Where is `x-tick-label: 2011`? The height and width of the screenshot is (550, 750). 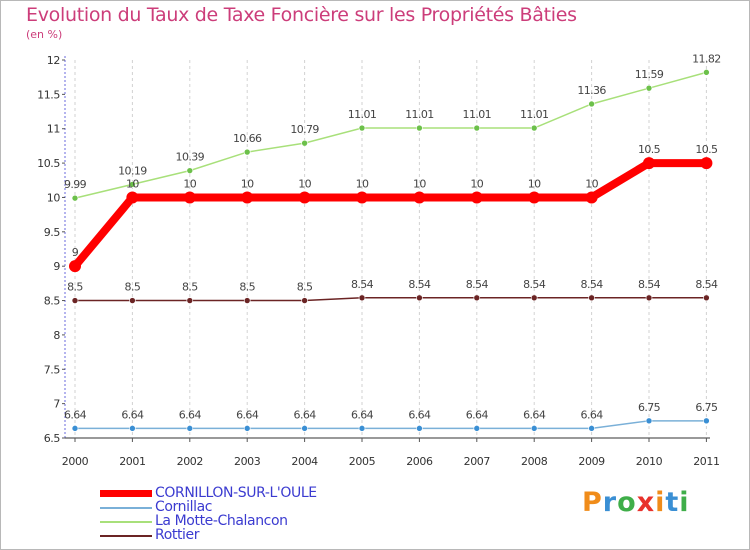
x-tick-label: 2011 is located at coordinates (706, 461).